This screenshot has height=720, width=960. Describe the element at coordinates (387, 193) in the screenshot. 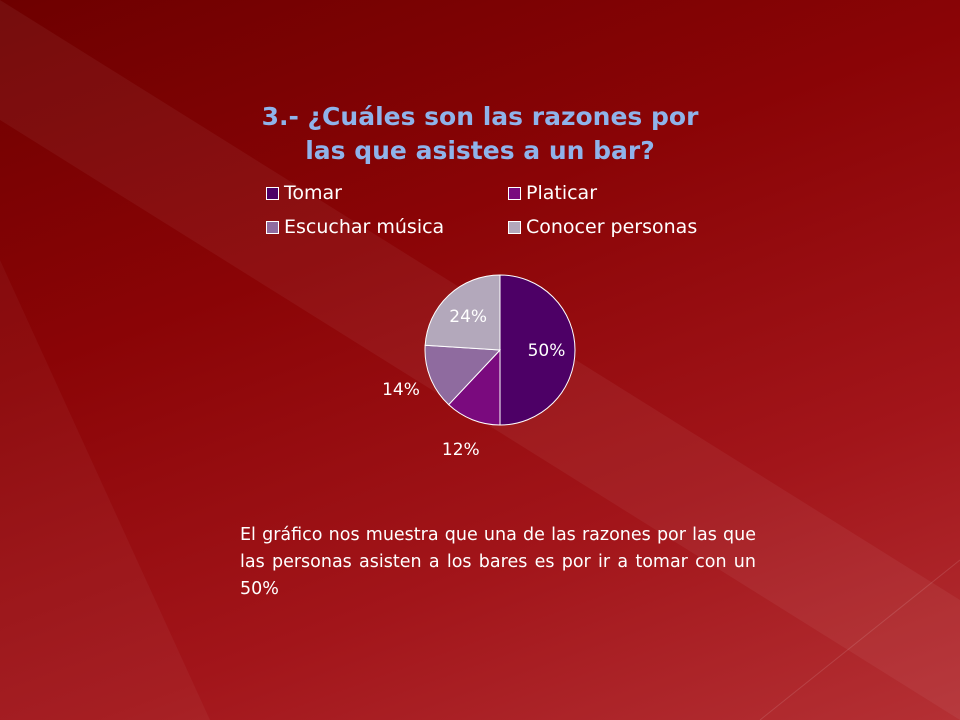

I see `legend-item-tomar: Tomar` at that location.